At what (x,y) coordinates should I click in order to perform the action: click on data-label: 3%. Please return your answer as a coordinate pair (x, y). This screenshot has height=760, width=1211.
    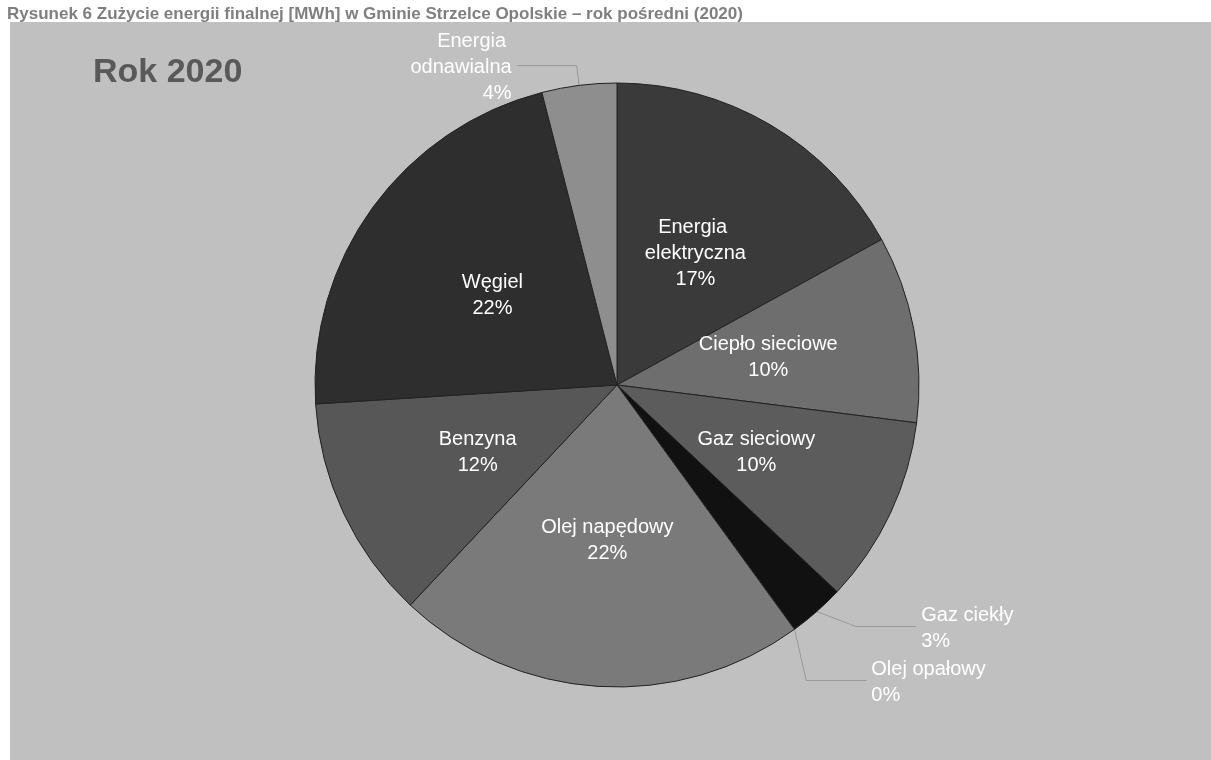
    Looking at the image, I should click on (936, 639).